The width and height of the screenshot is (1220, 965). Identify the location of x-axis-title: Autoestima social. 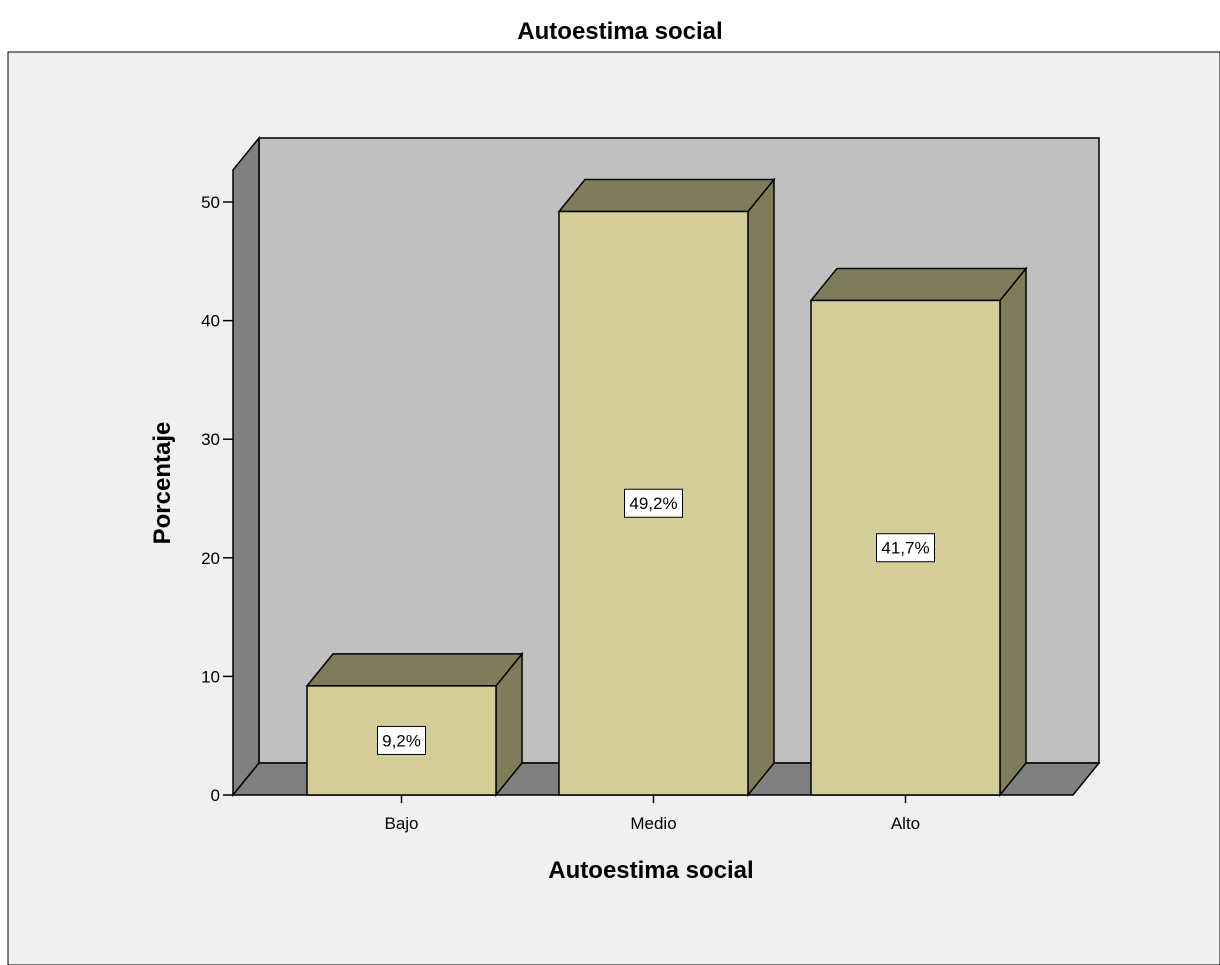
(650, 870).